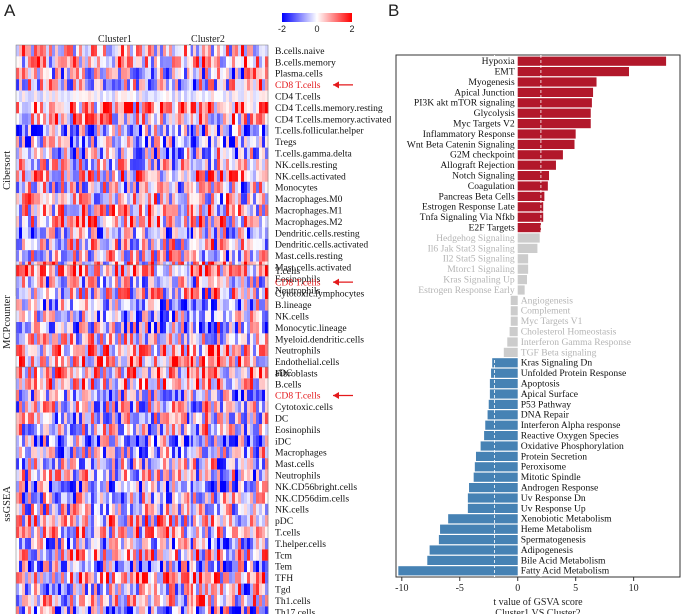  I want to click on bar-myogenesis, so click(557, 82).